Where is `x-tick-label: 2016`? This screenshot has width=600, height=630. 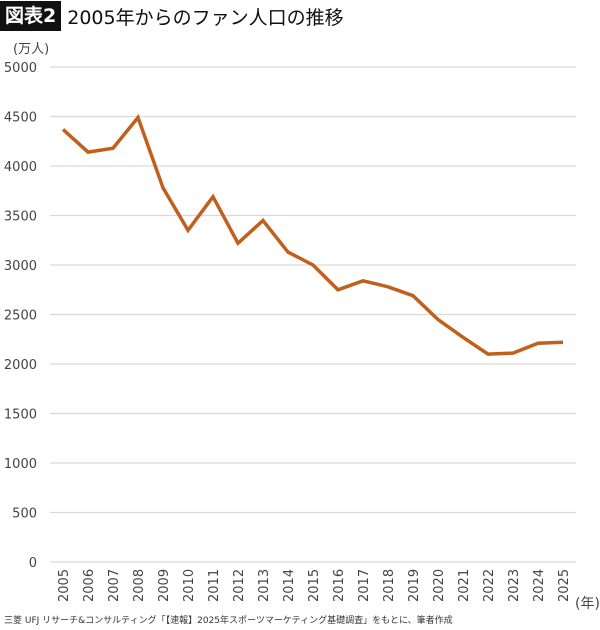 x-tick-label: 2016 is located at coordinates (339, 585).